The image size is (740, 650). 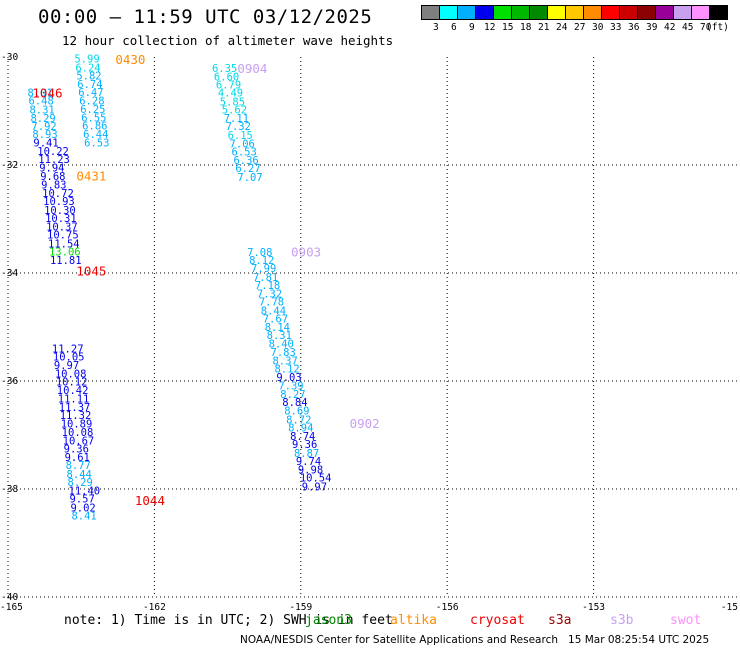 I want to click on satellite-s3b: s3b, so click(x=622, y=620).